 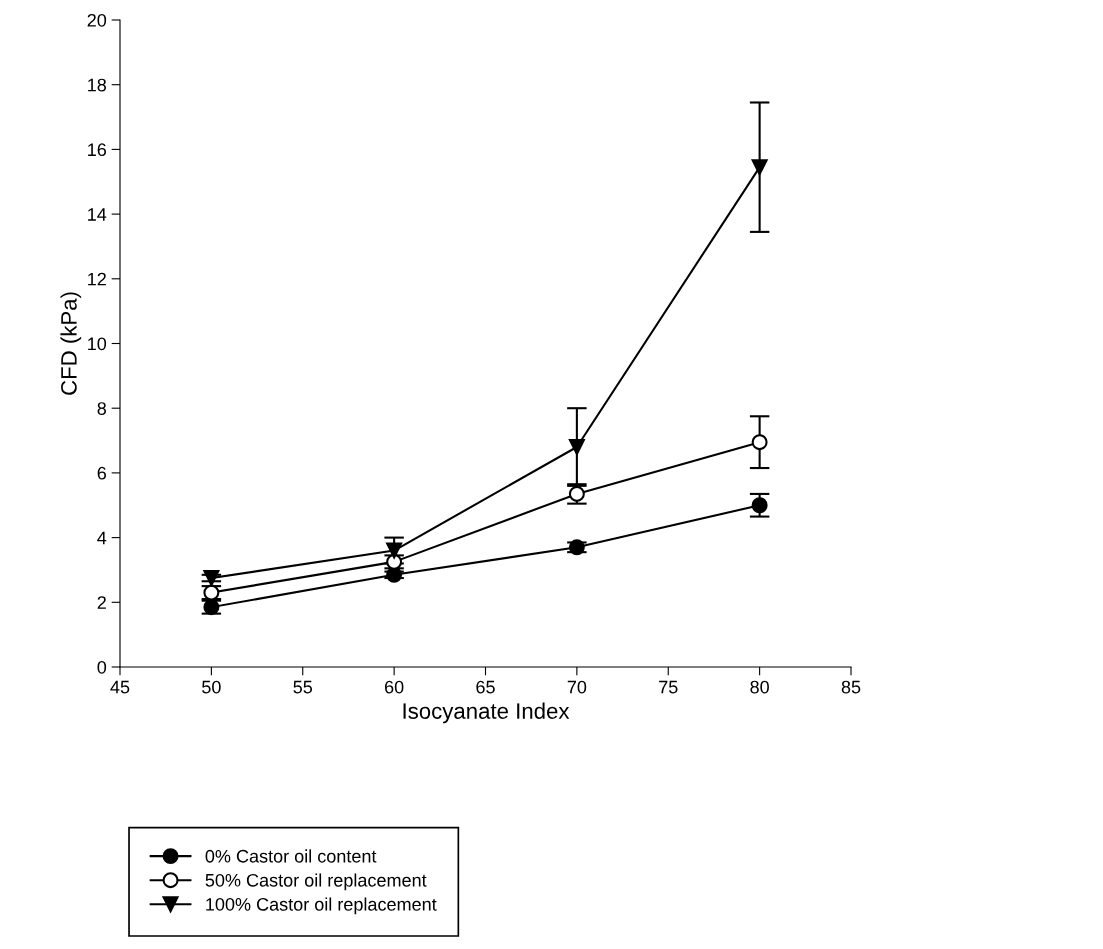 I want to click on y-tick-label: 8, so click(x=102, y=408).